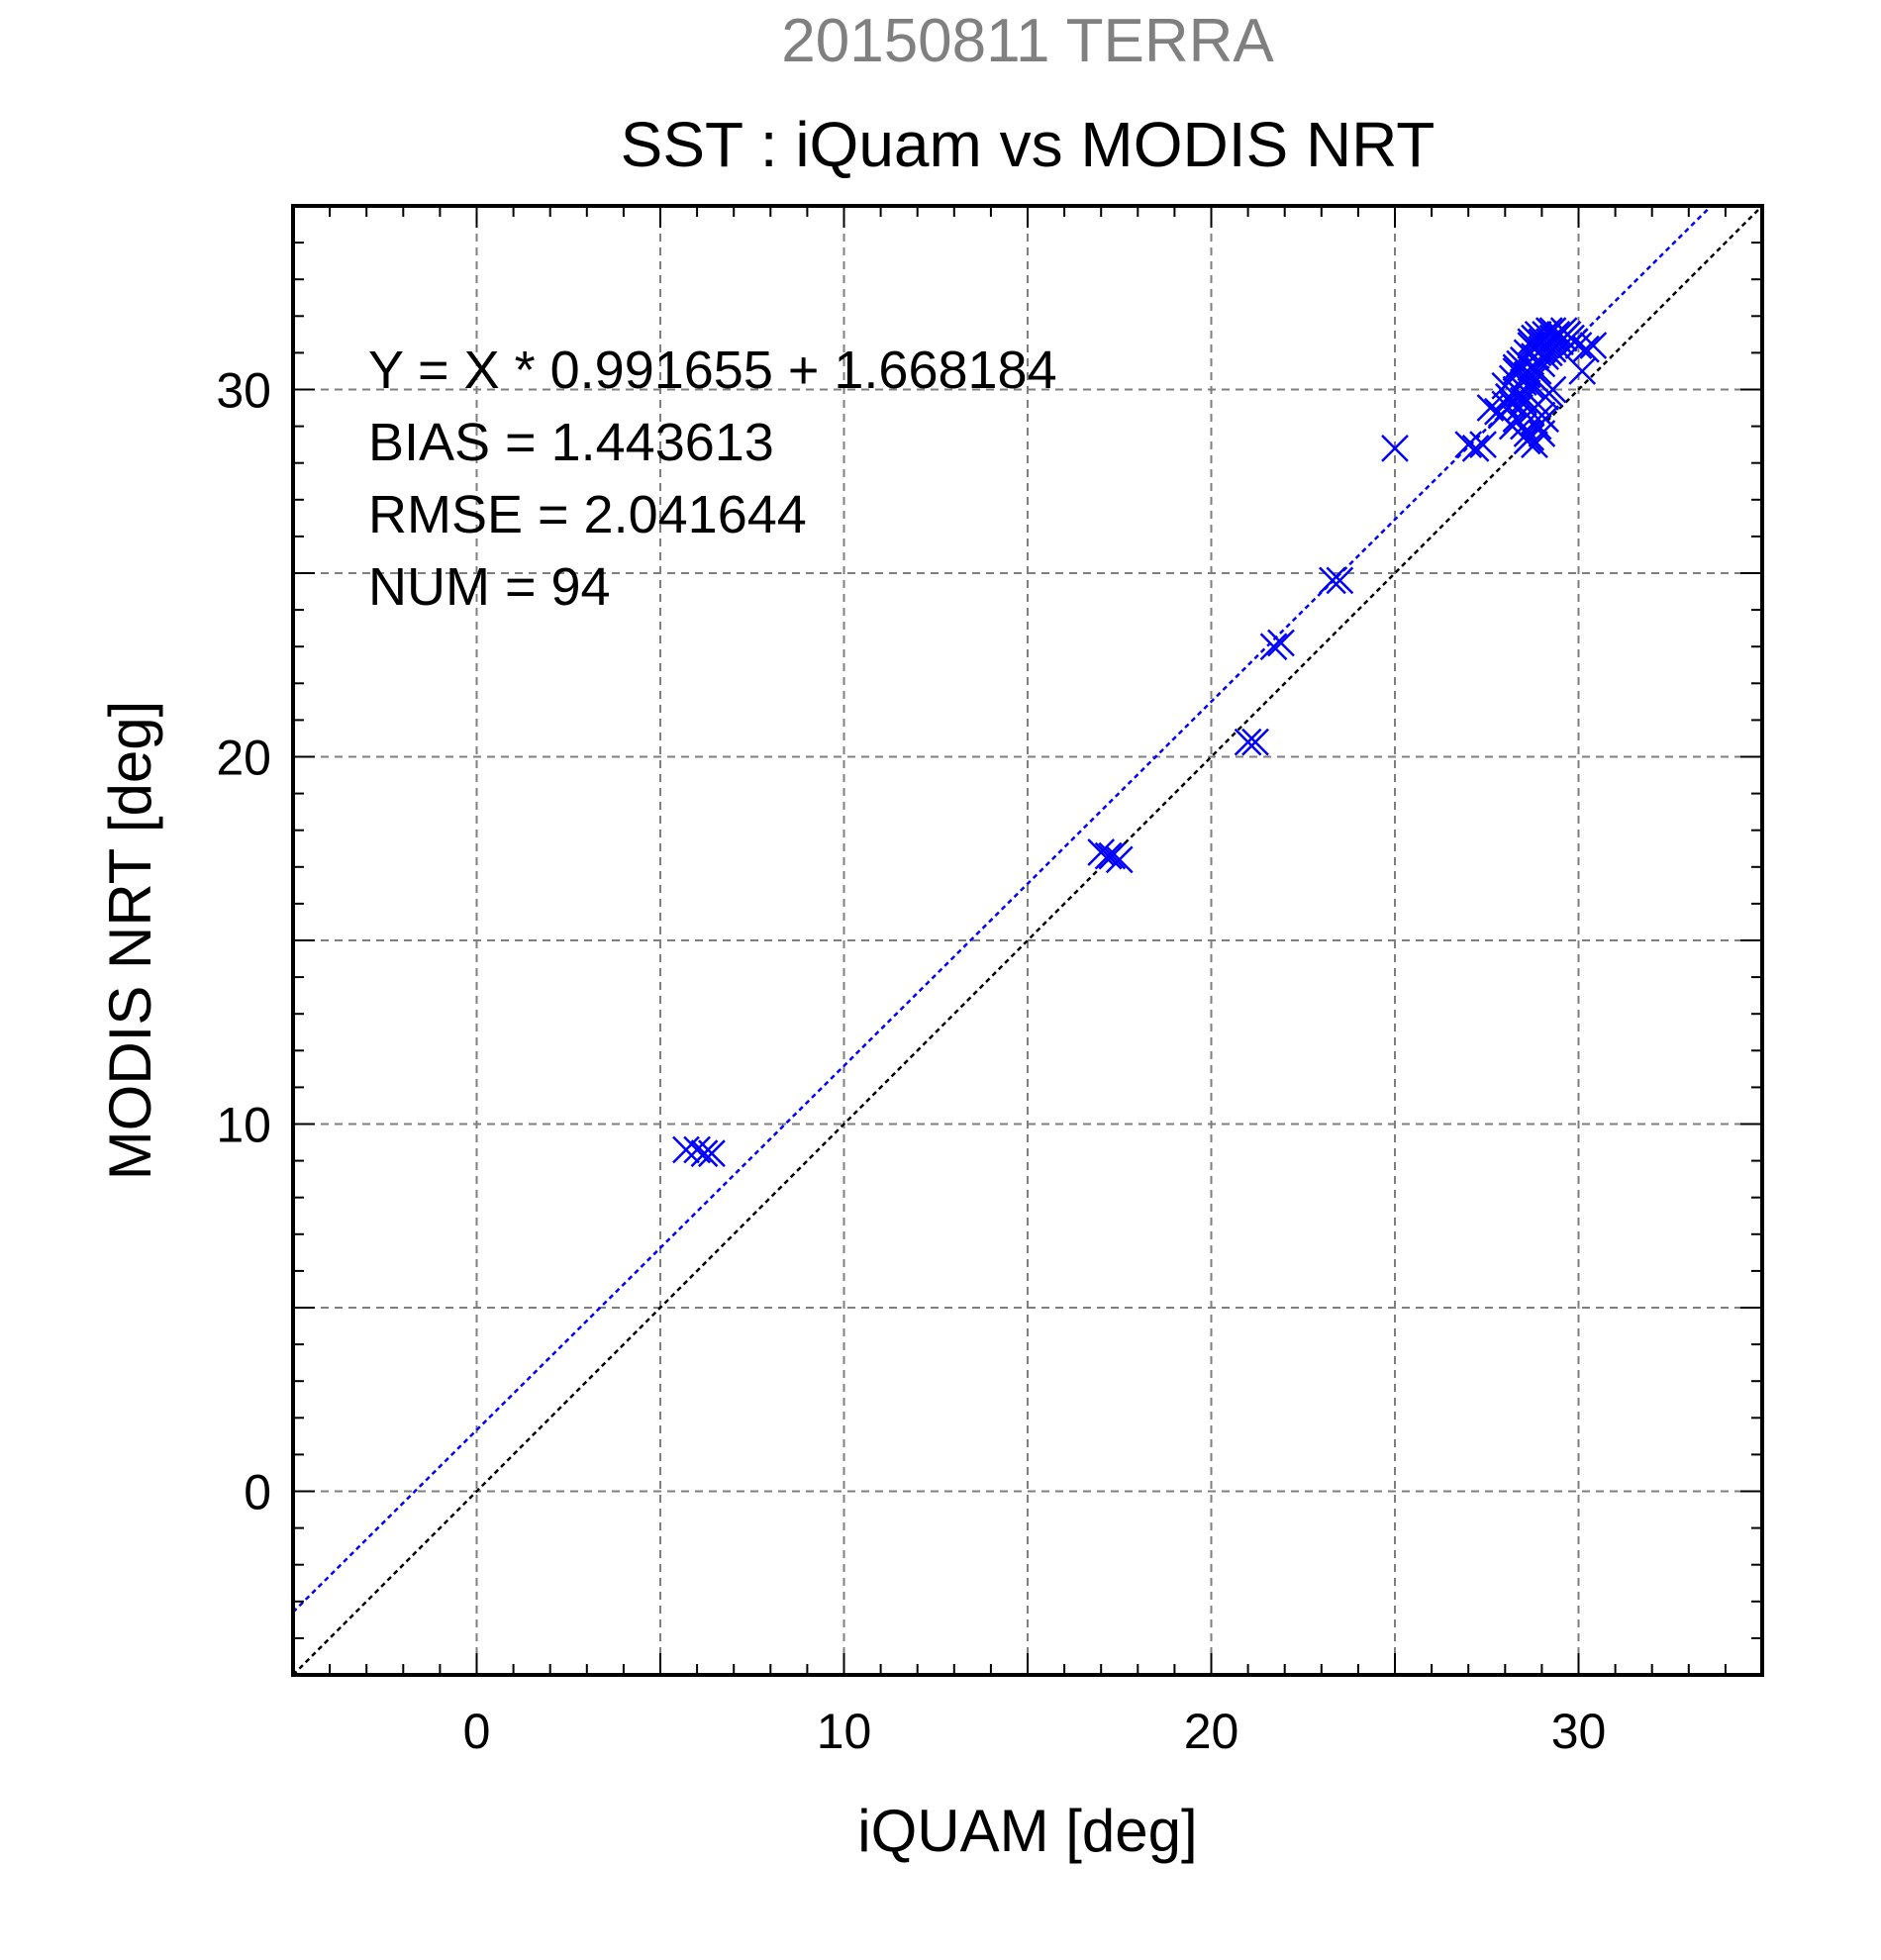  What do you see at coordinates (244, 391) in the screenshot?
I see `y-tick-label: 30` at bounding box center [244, 391].